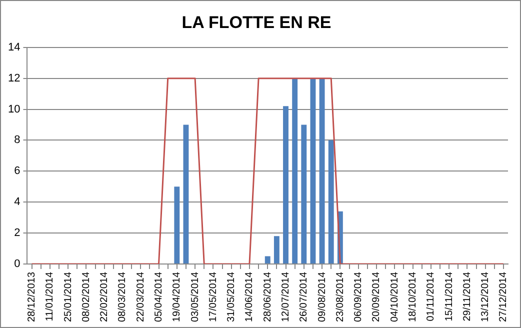 The height and width of the screenshot is (328, 521). What do you see at coordinates (50, 297) in the screenshot?
I see `x-tick-label: 11/01/2014` at bounding box center [50, 297].